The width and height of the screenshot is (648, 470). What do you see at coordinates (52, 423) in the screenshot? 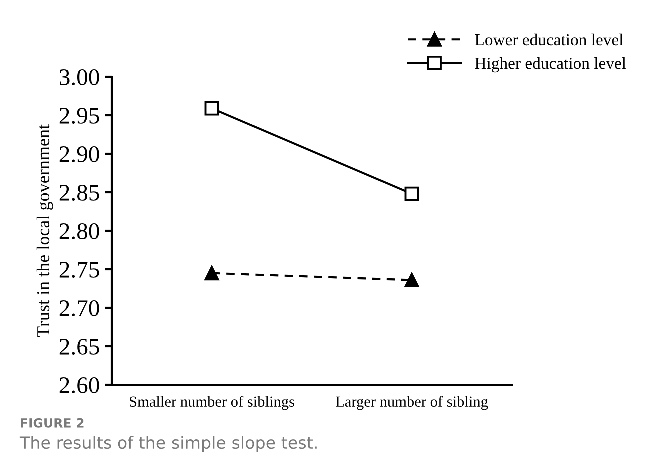
I see `caption: FIGURE 2` at bounding box center [52, 423].